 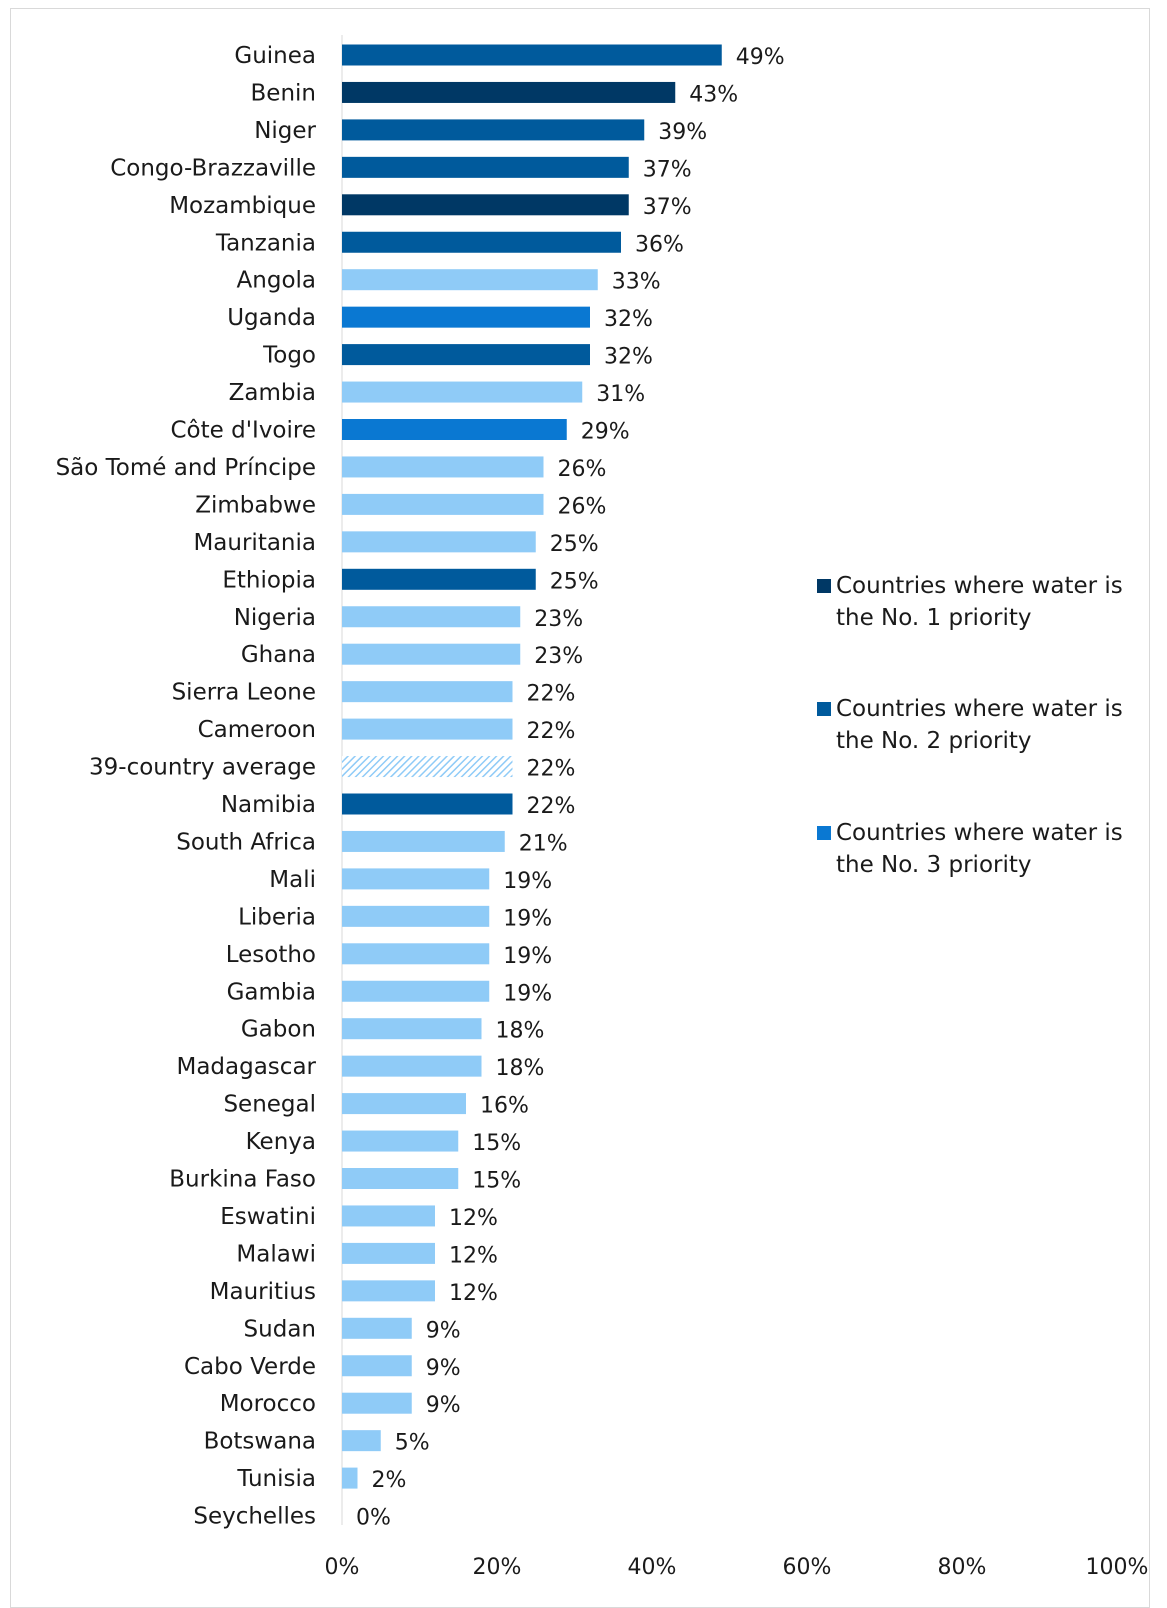 What do you see at coordinates (275, 618) in the screenshot?
I see `category-label: Nigeria` at bounding box center [275, 618].